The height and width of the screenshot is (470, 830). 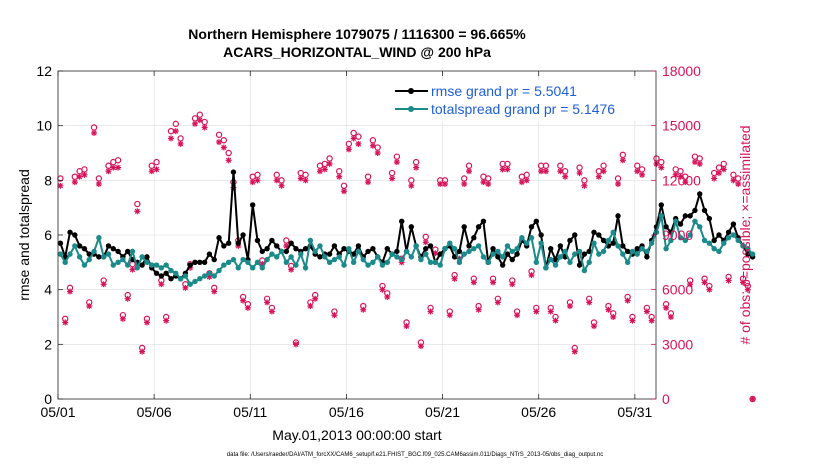 What do you see at coordinates (44, 71) in the screenshot?
I see `y-tick-label: 12` at bounding box center [44, 71].